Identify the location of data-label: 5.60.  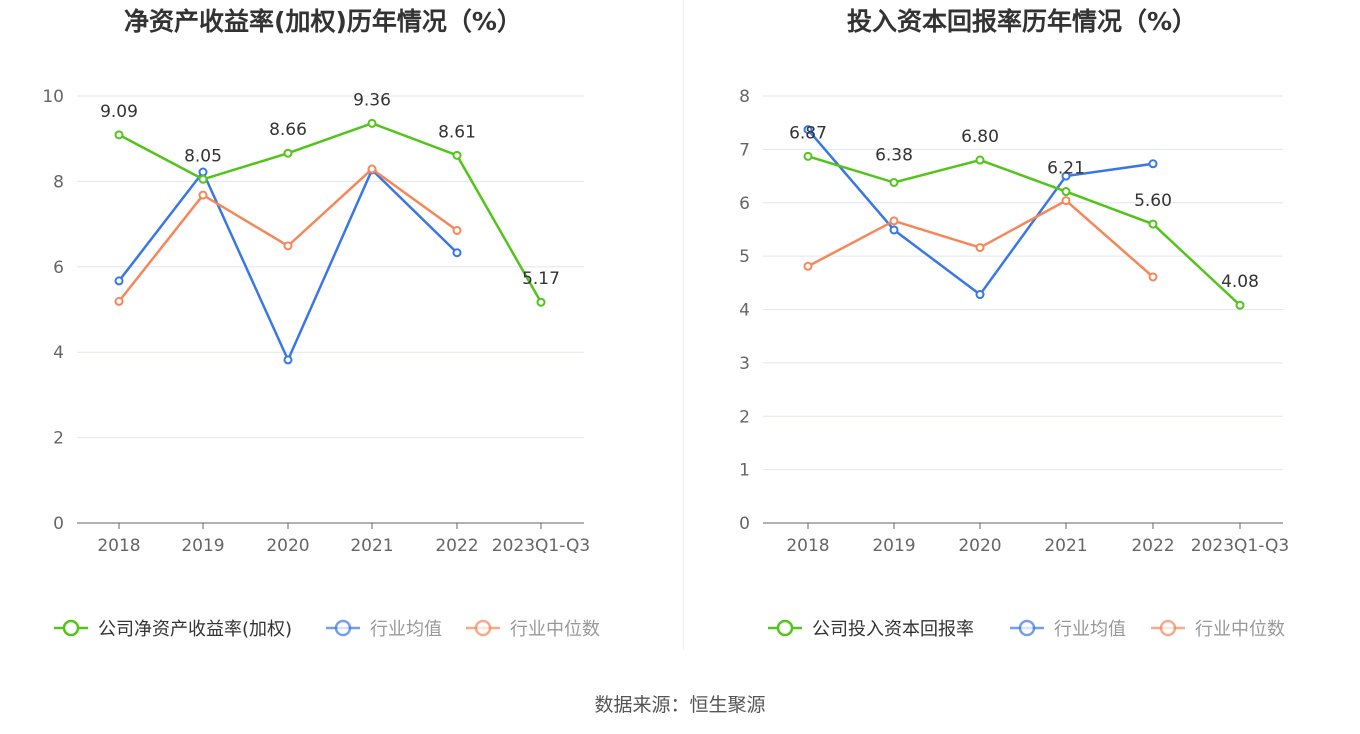
(1153, 201).